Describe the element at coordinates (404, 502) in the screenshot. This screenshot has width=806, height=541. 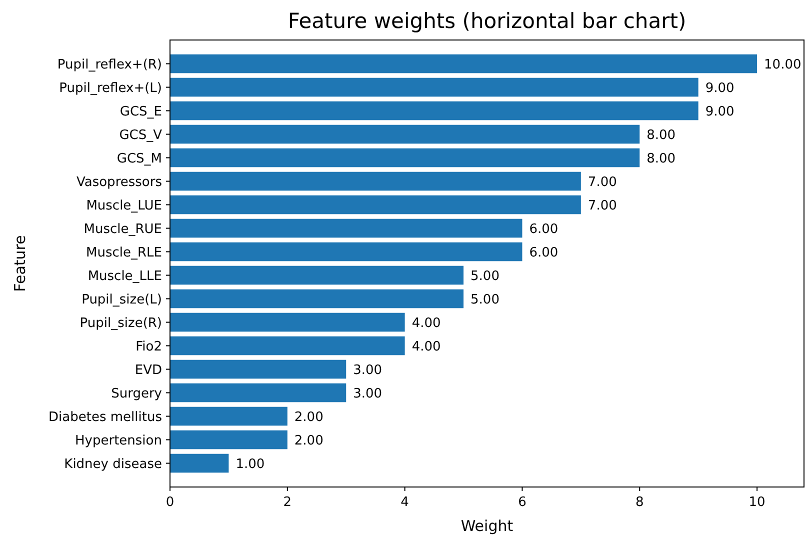
I see `x-tick-label: 4` at that location.